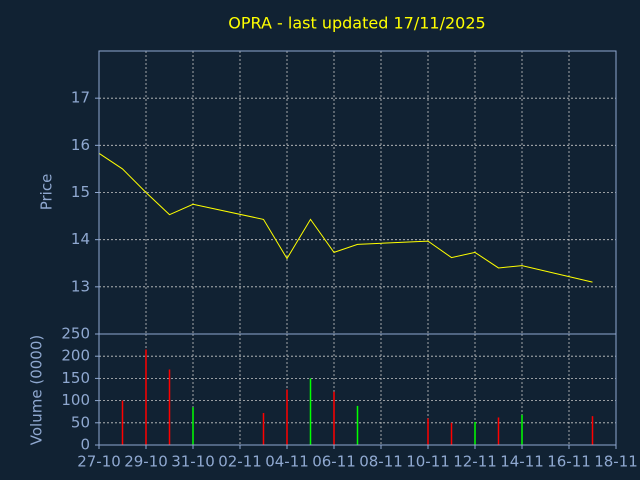  Describe the element at coordinates (75, 378) in the screenshot. I see `y-tick-label: 150` at that location.